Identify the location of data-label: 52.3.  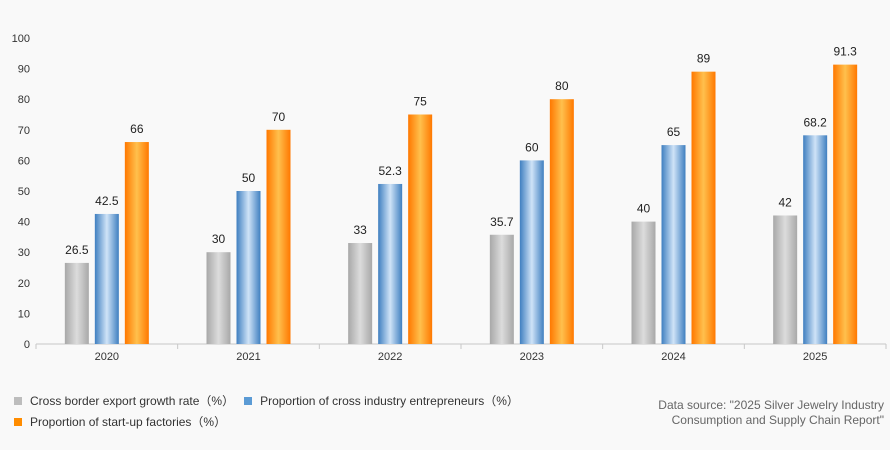
(390, 171).